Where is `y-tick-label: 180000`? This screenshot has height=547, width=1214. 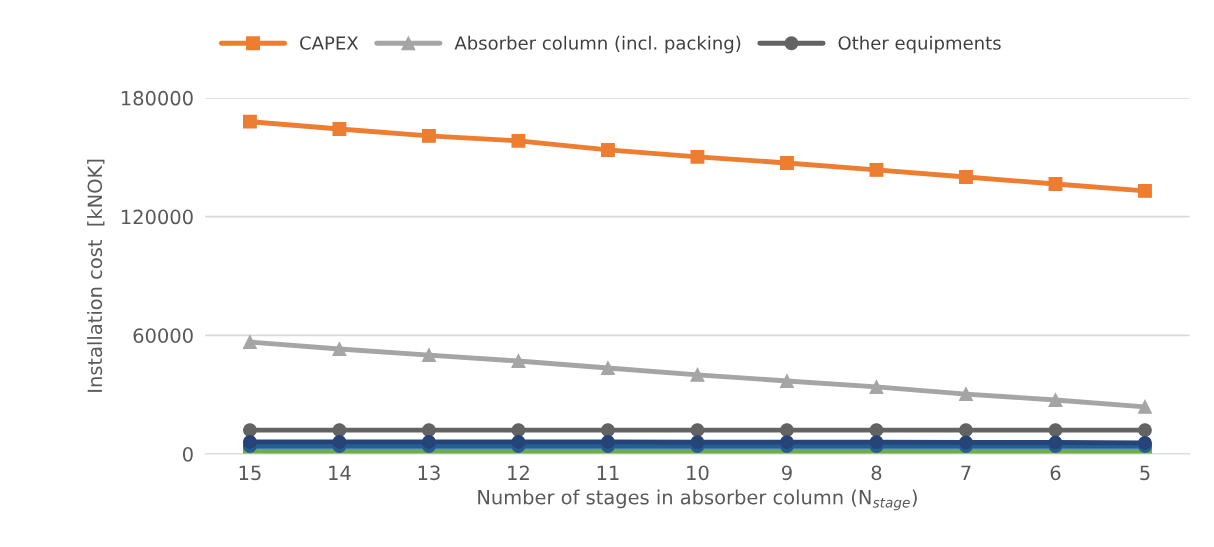 y-tick-label: 180000 is located at coordinates (157, 98).